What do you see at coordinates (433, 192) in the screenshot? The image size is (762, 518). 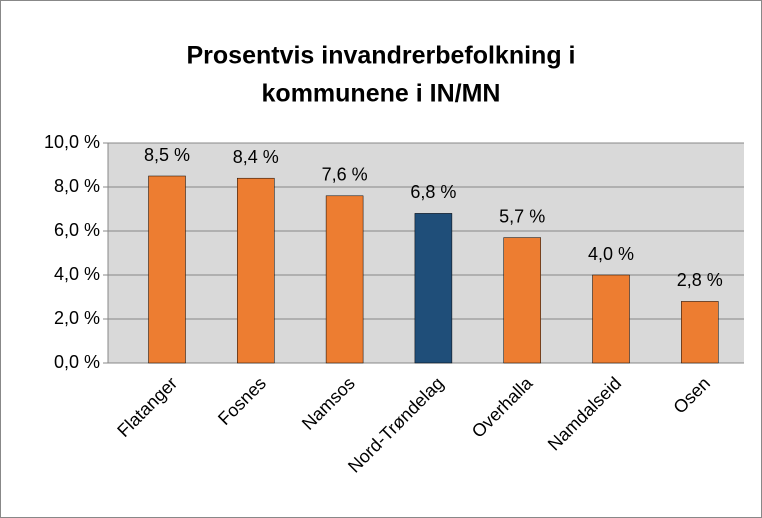 I see `data-label: 6,8 %` at bounding box center [433, 192].